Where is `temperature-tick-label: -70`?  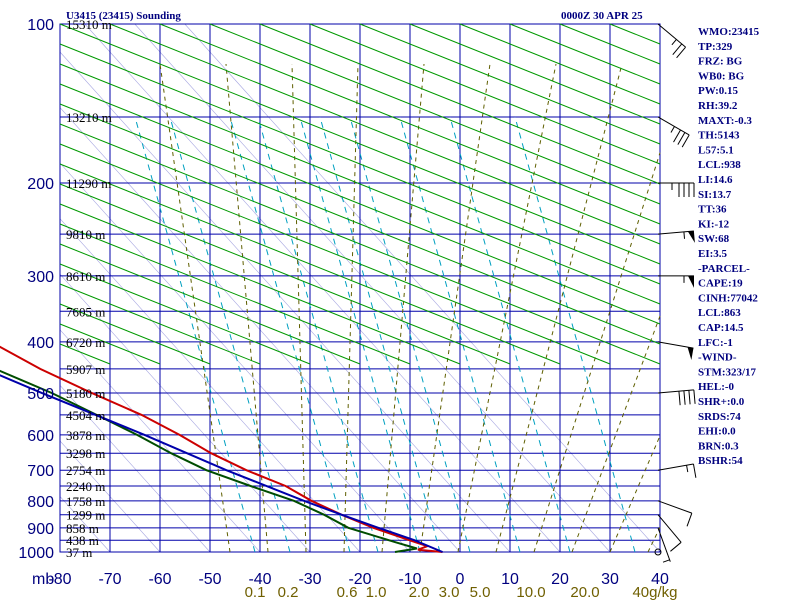
temperature-tick-label: -70 is located at coordinates (109, 579).